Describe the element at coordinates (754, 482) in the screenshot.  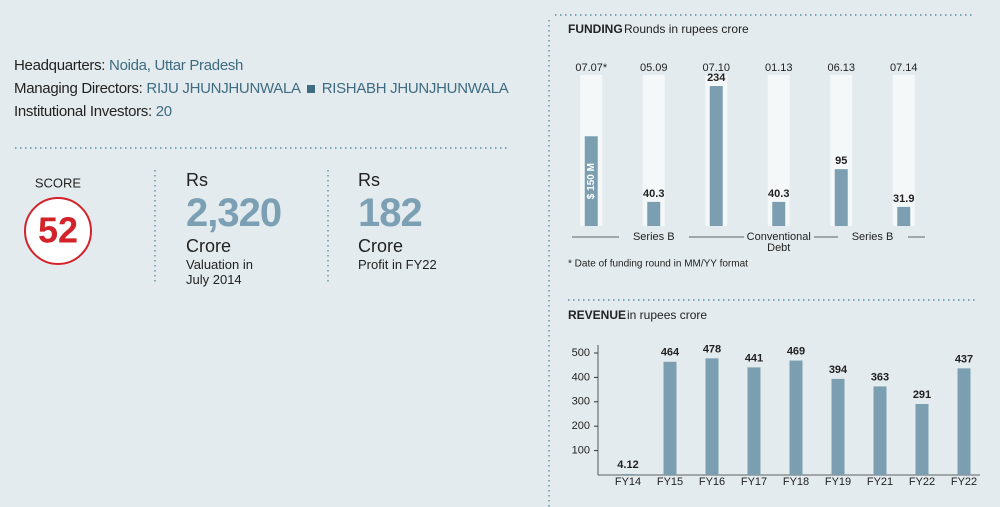
I see `x-tick-label: FY17` at that location.